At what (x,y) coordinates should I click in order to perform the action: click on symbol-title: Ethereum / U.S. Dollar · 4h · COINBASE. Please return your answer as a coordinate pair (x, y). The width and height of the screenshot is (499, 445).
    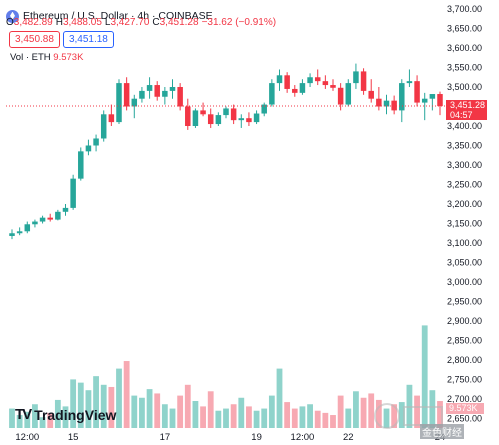
    Looking at the image, I should click on (118, 16).